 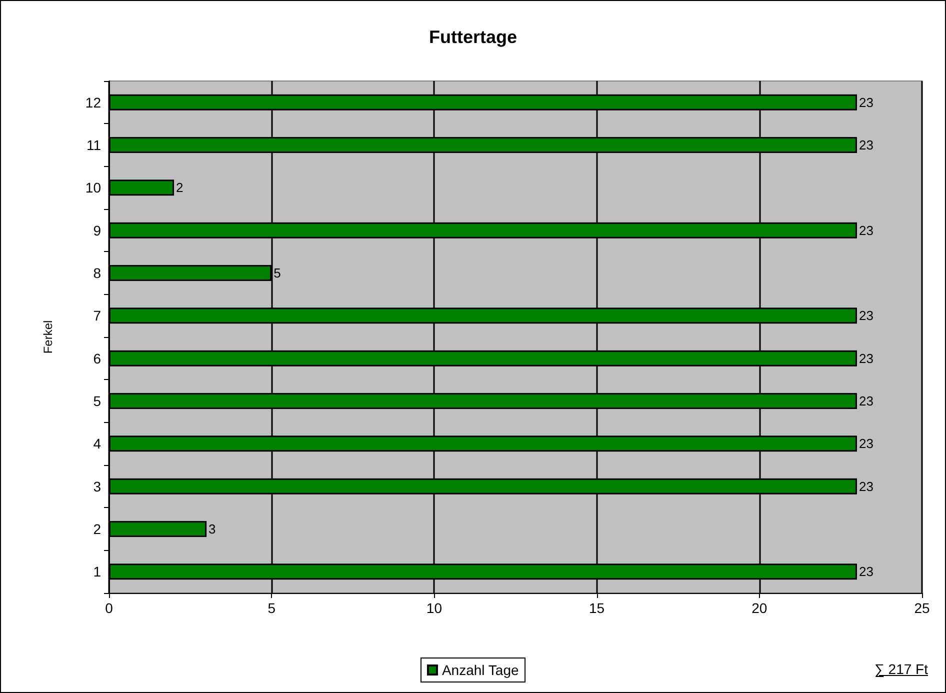 What do you see at coordinates (97, 358) in the screenshot?
I see `y-tick-label: 6` at bounding box center [97, 358].